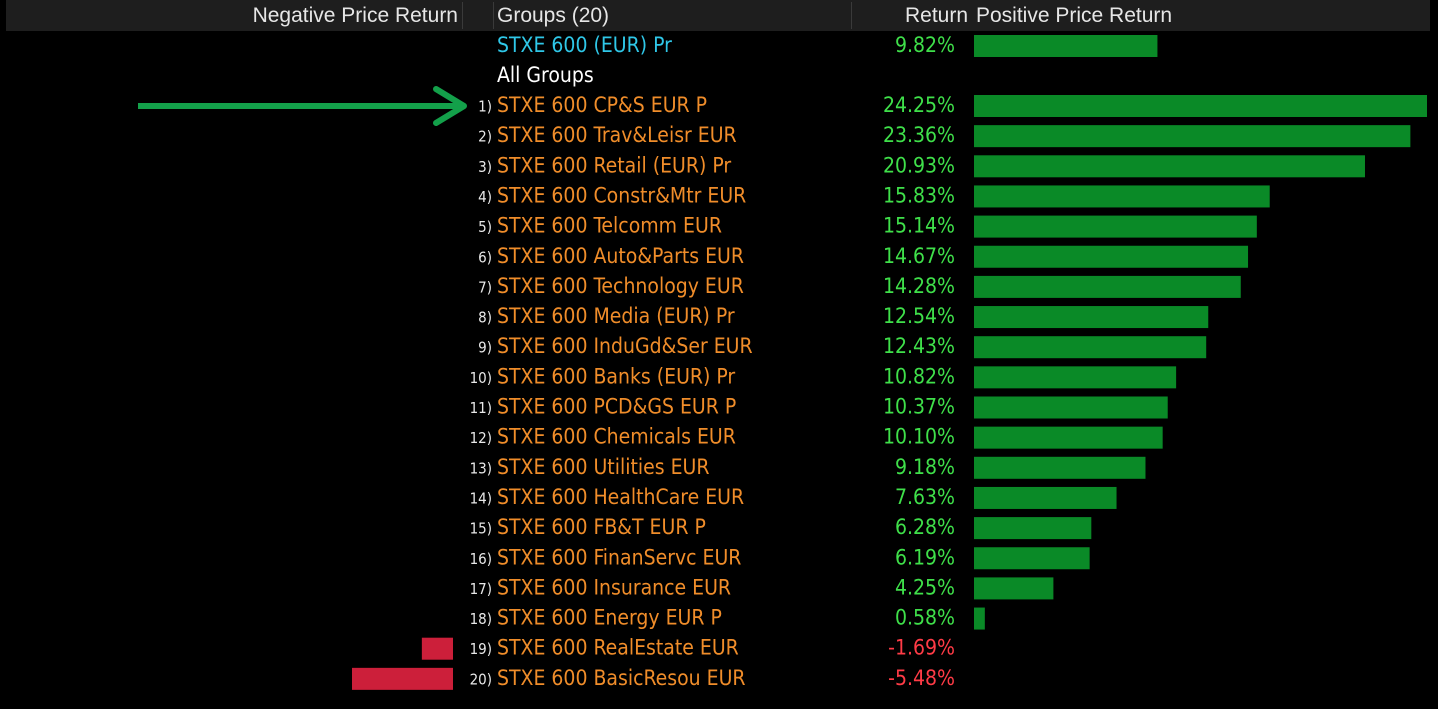 The height and width of the screenshot is (709, 1438). Describe the element at coordinates (485, 227) in the screenshot. I see `rank-label: 5)` at that location.